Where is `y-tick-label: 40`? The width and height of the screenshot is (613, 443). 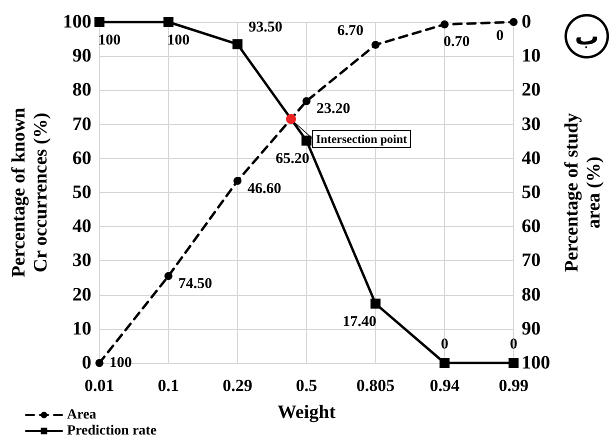 y-tick-label: 40 is located at coordinates (82, 227).